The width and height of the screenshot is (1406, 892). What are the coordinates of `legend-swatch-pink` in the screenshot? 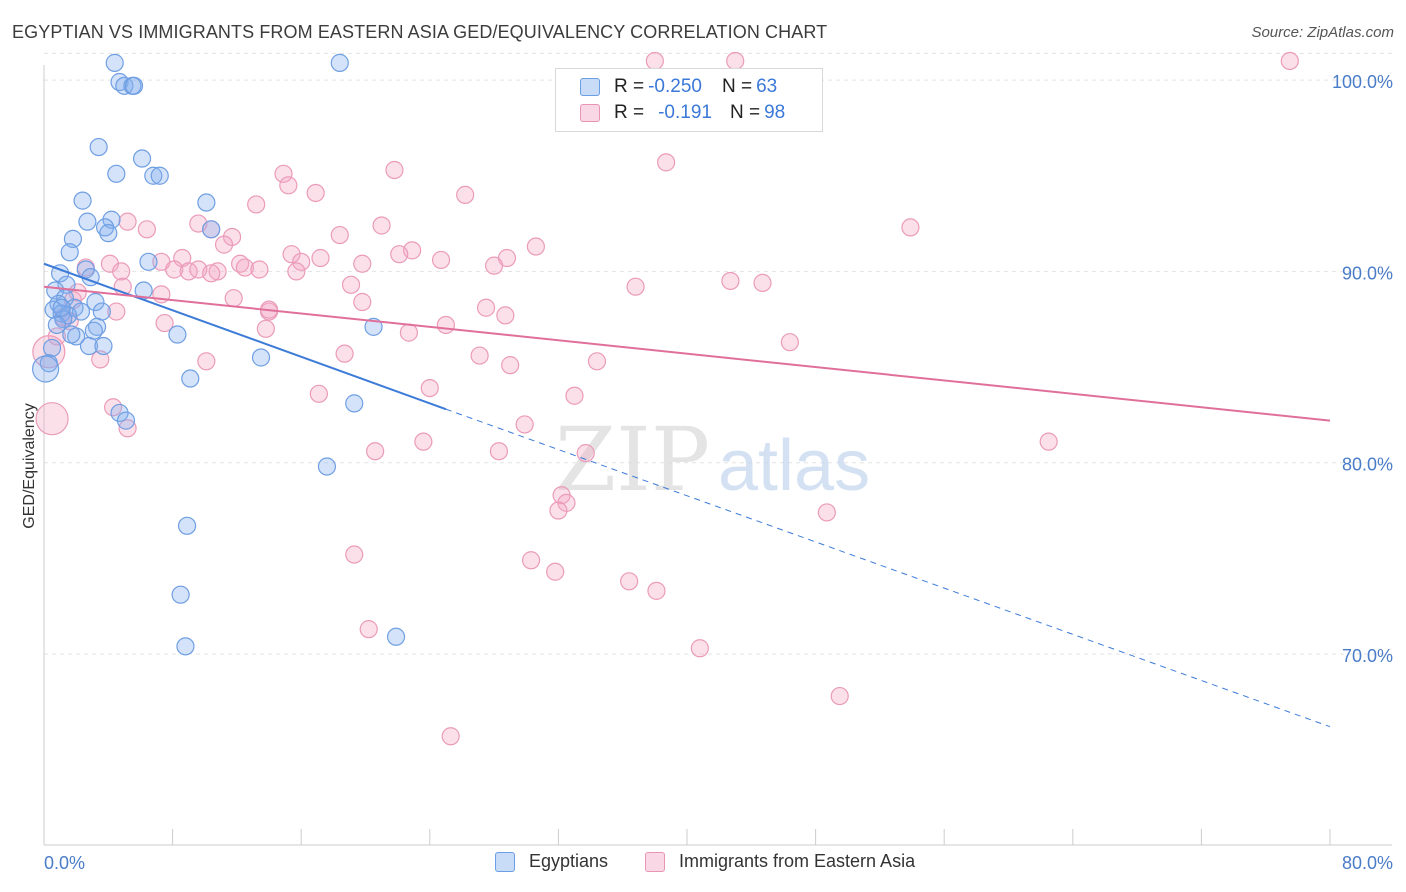 It's located at (590, 113).